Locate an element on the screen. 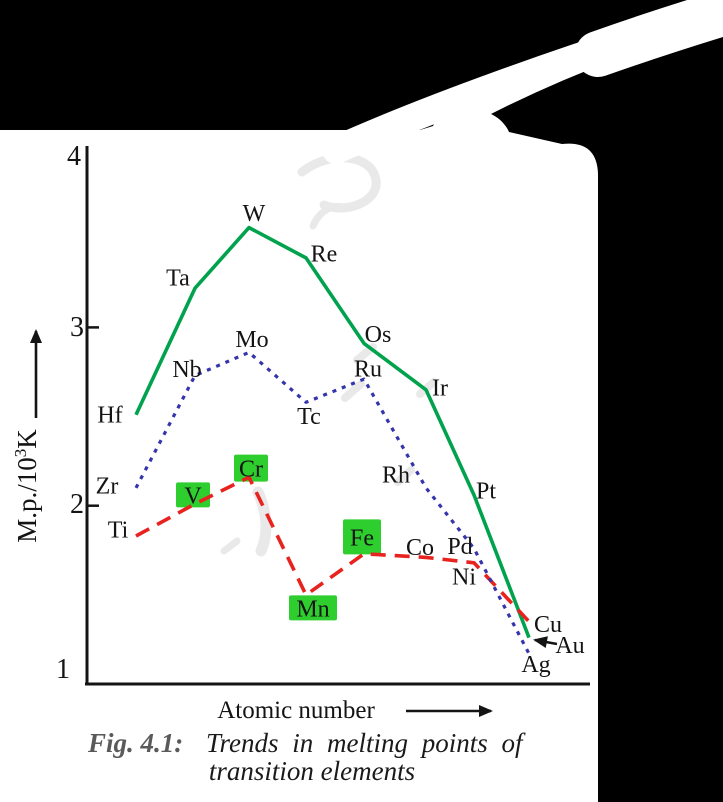 This screenshot has height=802, width=723. element-label-Ru: Ru is located at coordinates (368, 370).